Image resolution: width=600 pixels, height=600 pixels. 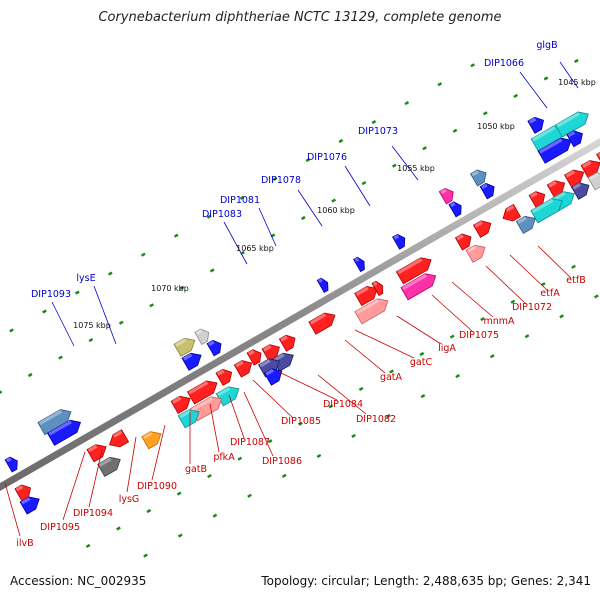 I want to click on leader-dip1095, so click(x=74, y=486).